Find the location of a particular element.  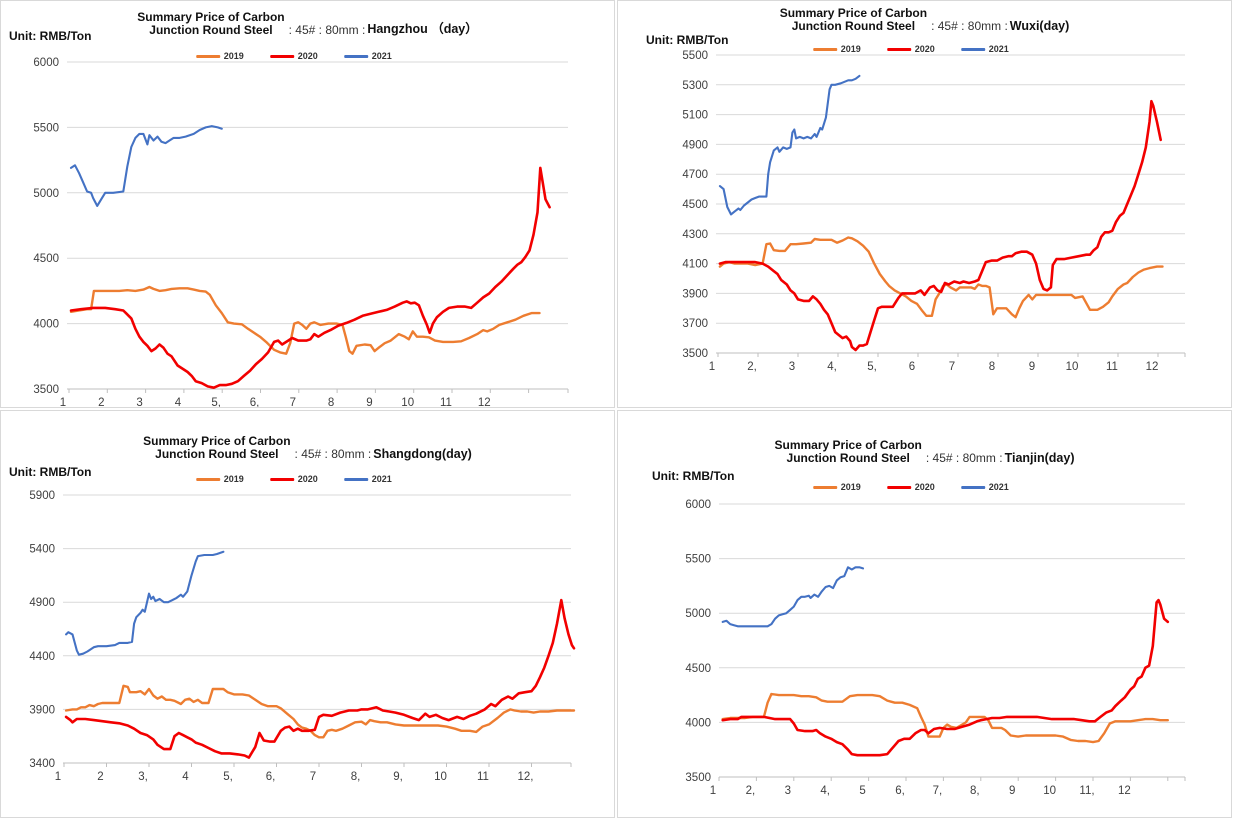

legend-swatch-2020 is located at coordinates (281, 56).